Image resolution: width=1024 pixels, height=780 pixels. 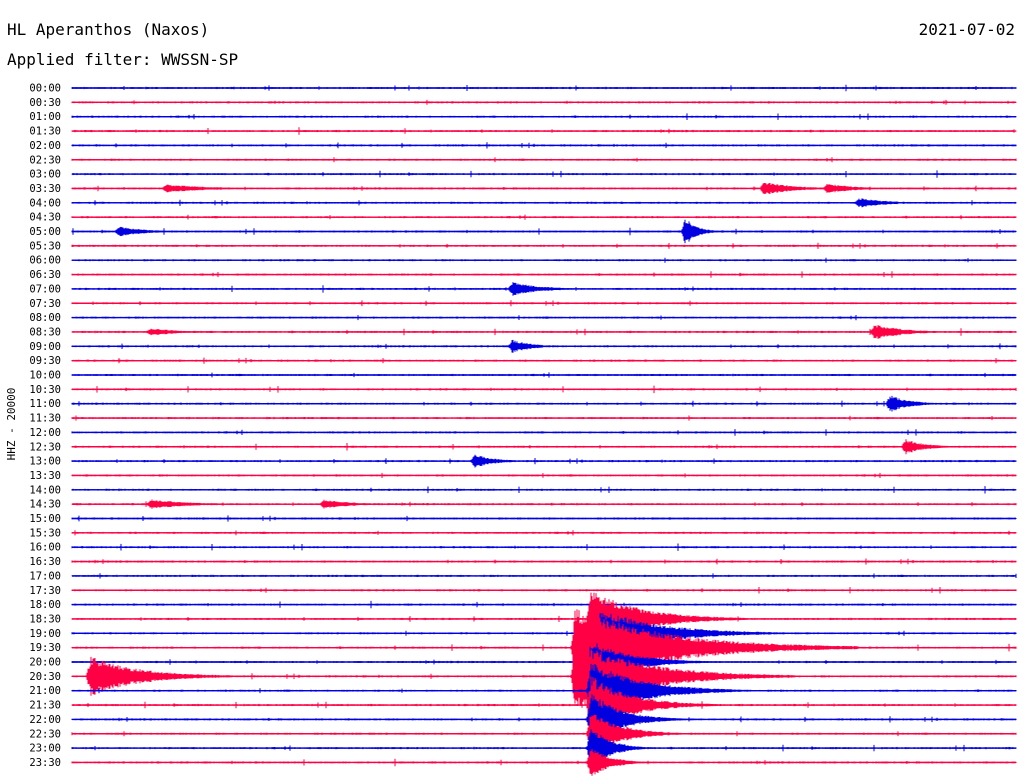 What do you see at coordinates (45, 160) in the screenshot?
I see `trace-time-label: 02:30` at bounding box center [45, 160].